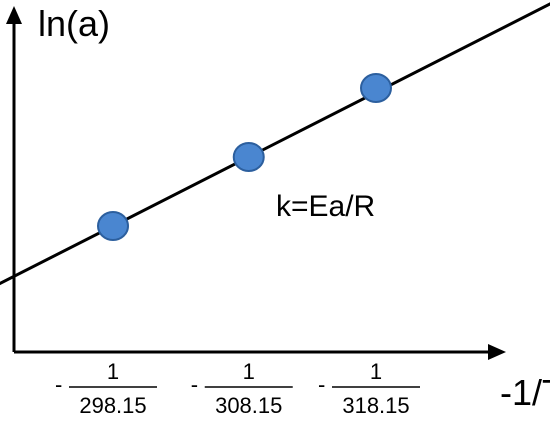  What do you see at coordinates (248, 405) in the screenshot?
I see `tick-denominator: 308.15` at bounding box center [248, 405].